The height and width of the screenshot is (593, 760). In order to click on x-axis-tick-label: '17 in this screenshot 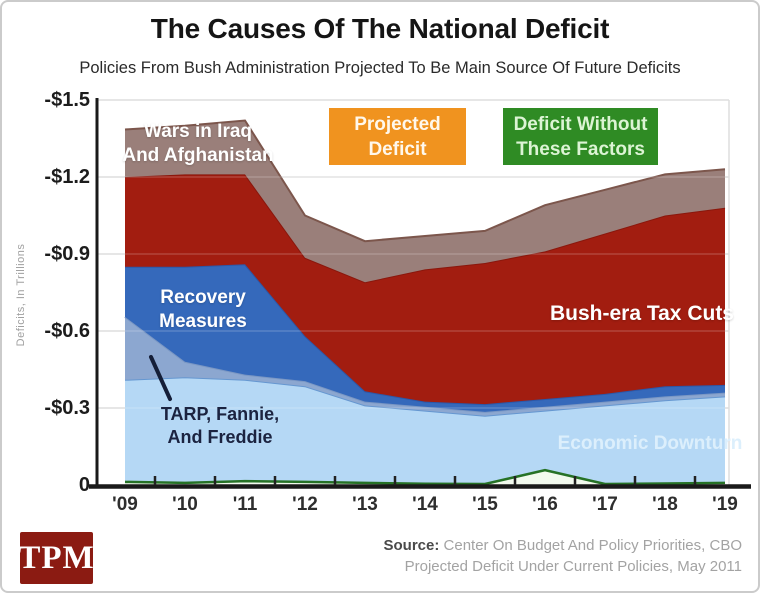, I will do `click(605, 504)`.